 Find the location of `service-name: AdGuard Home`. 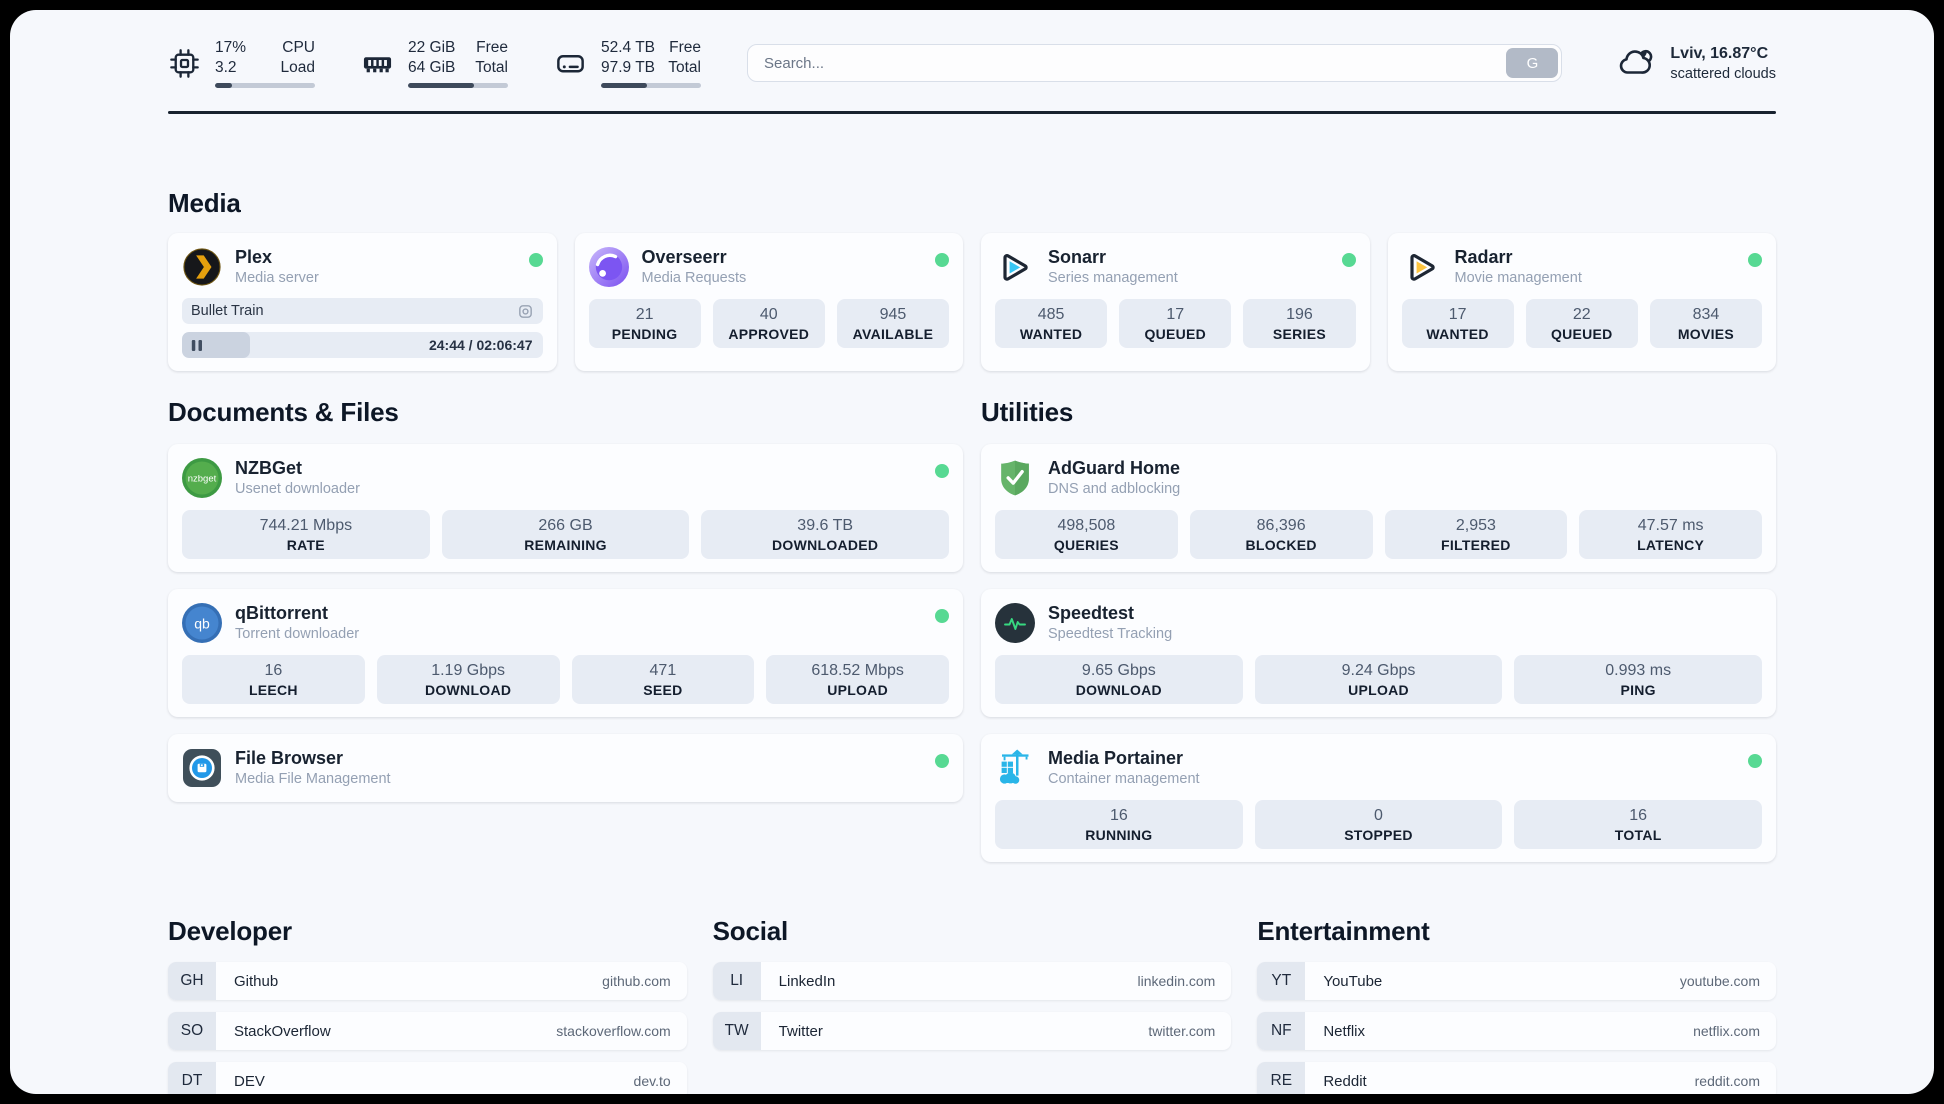

service-name: AdGuard Home is located at coordinates (1114, 468).